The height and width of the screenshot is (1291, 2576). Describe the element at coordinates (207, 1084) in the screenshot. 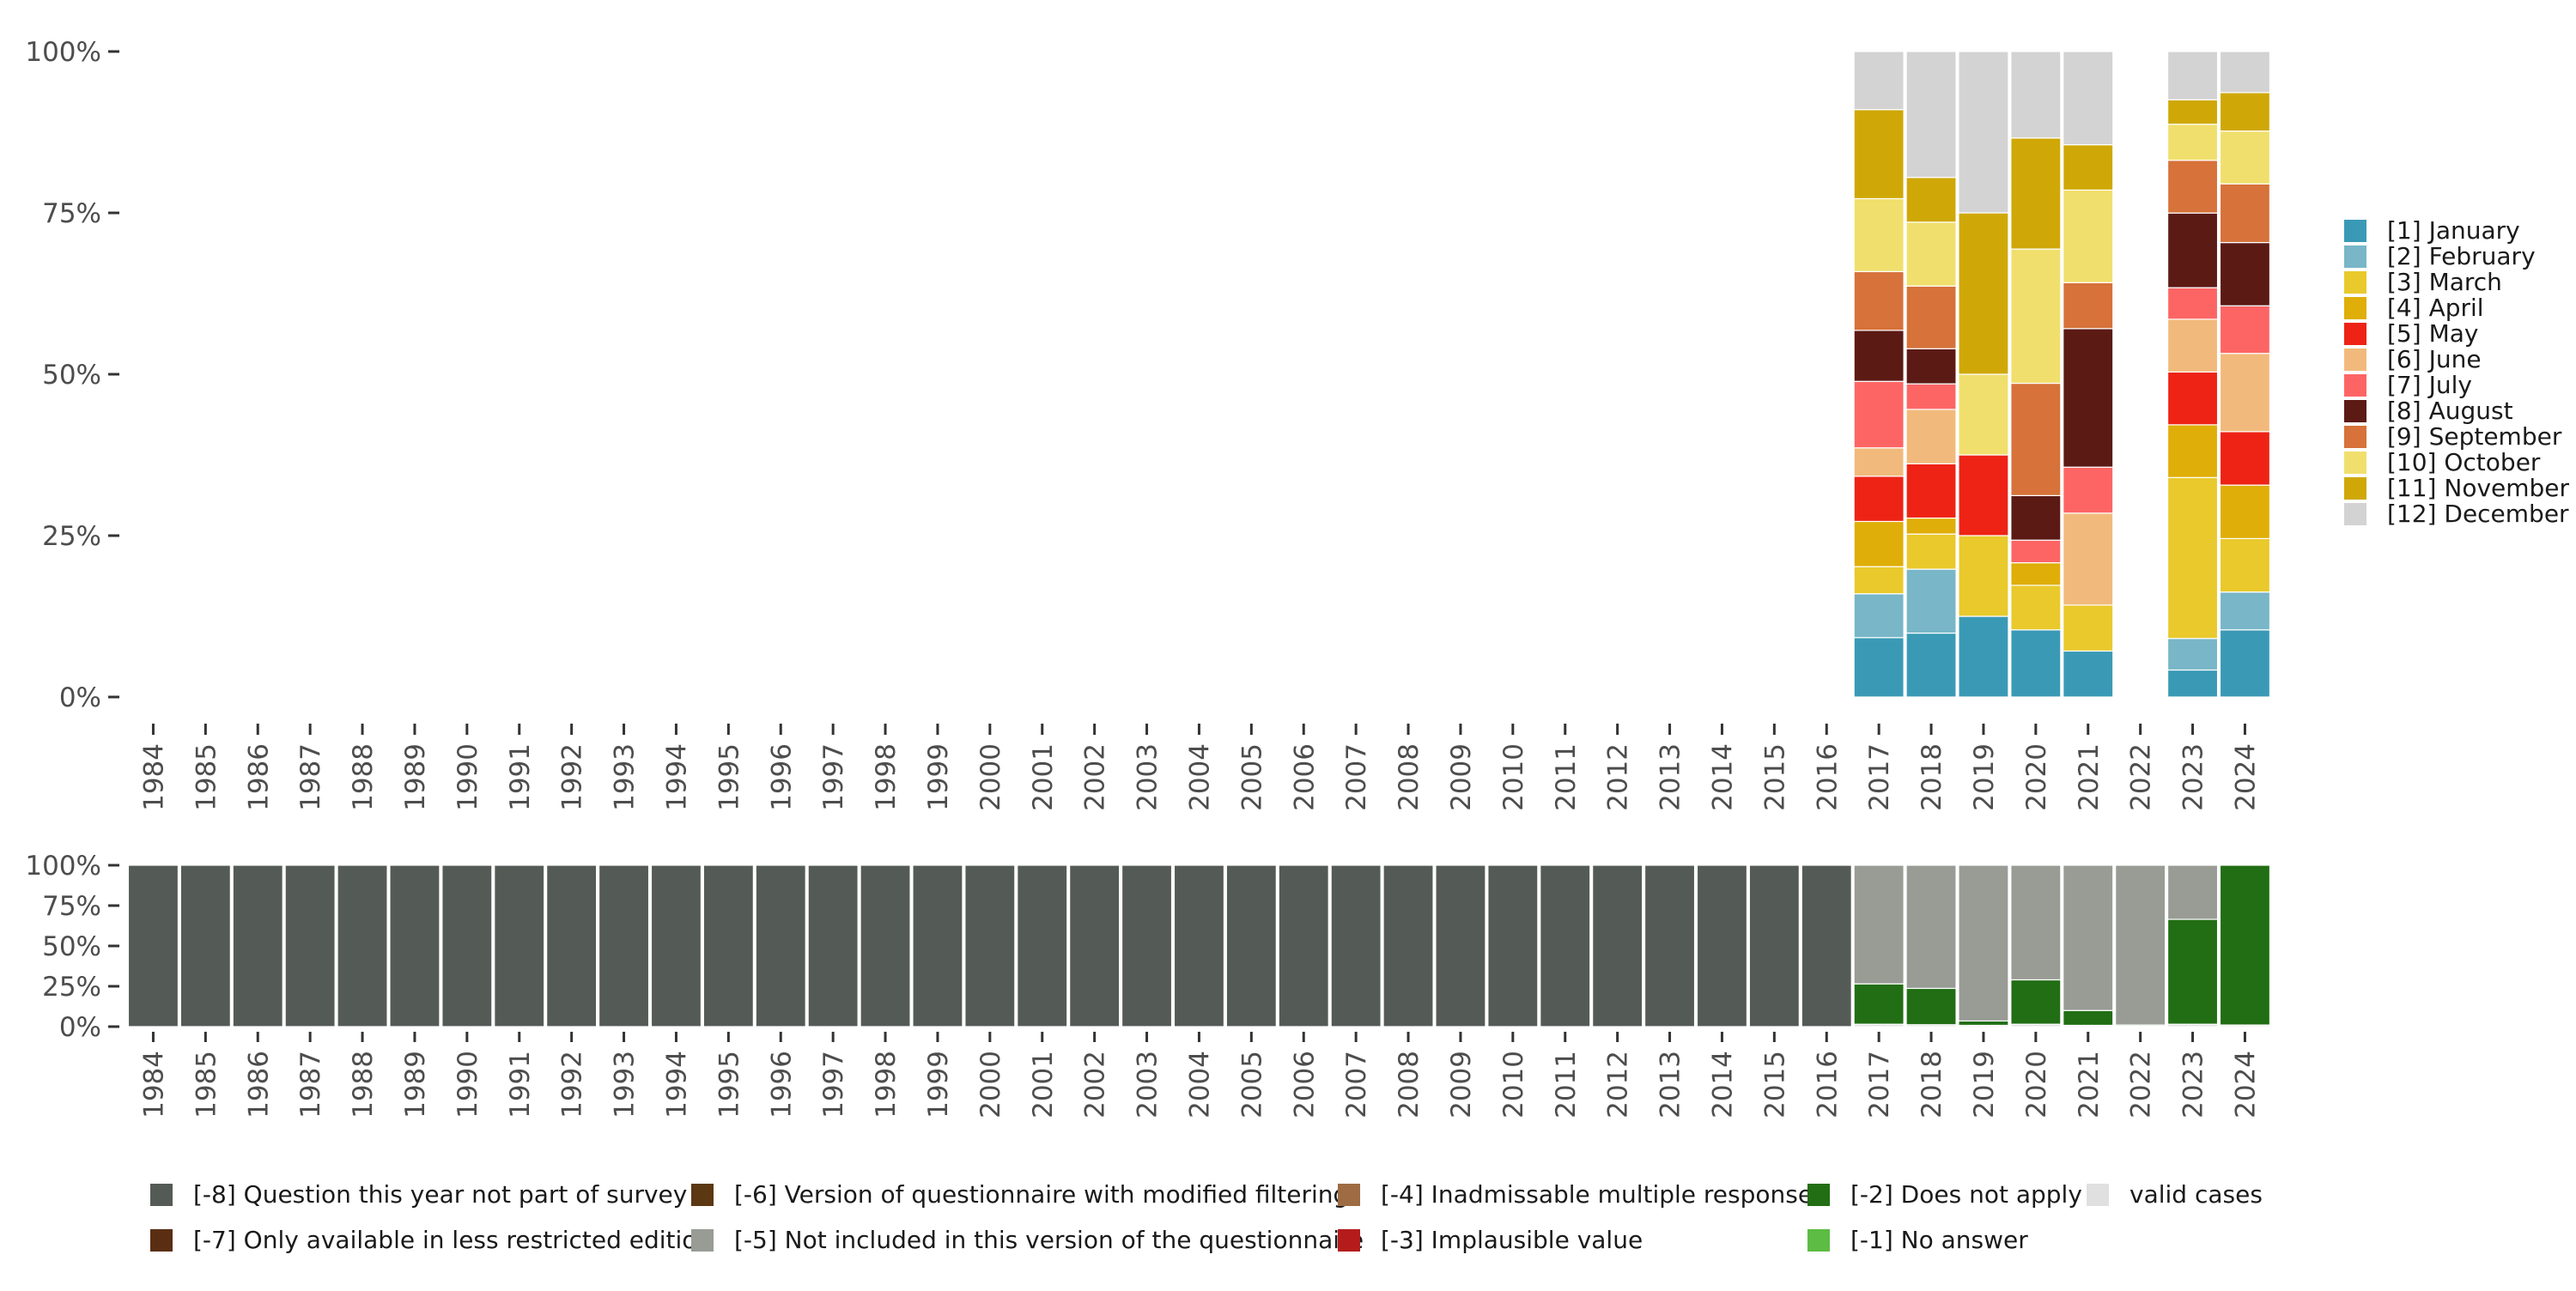

I see `x-tick-label: 1985` at that location.